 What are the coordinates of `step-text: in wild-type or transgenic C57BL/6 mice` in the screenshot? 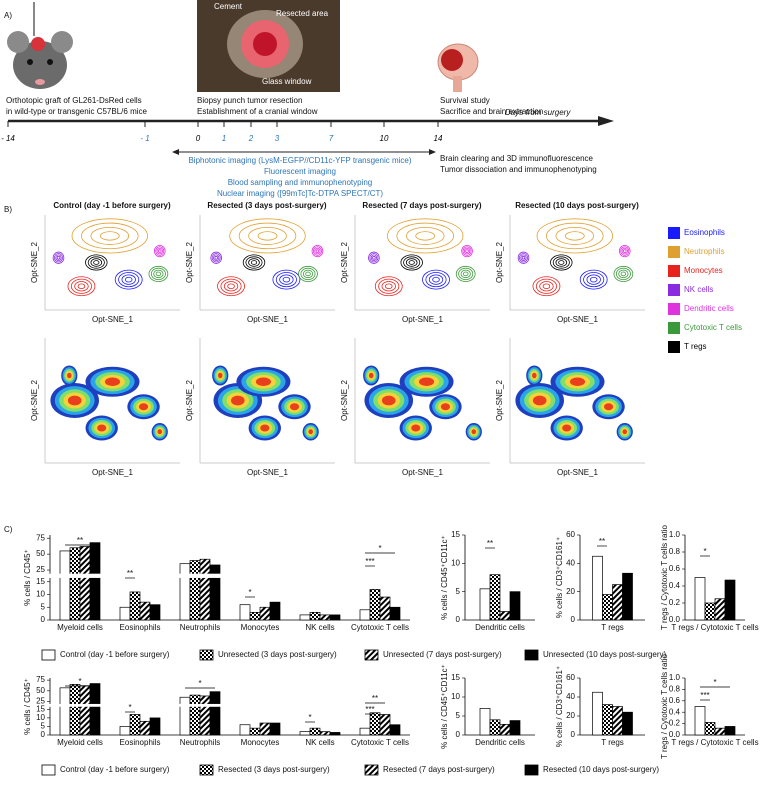 It's located at (77, 111).